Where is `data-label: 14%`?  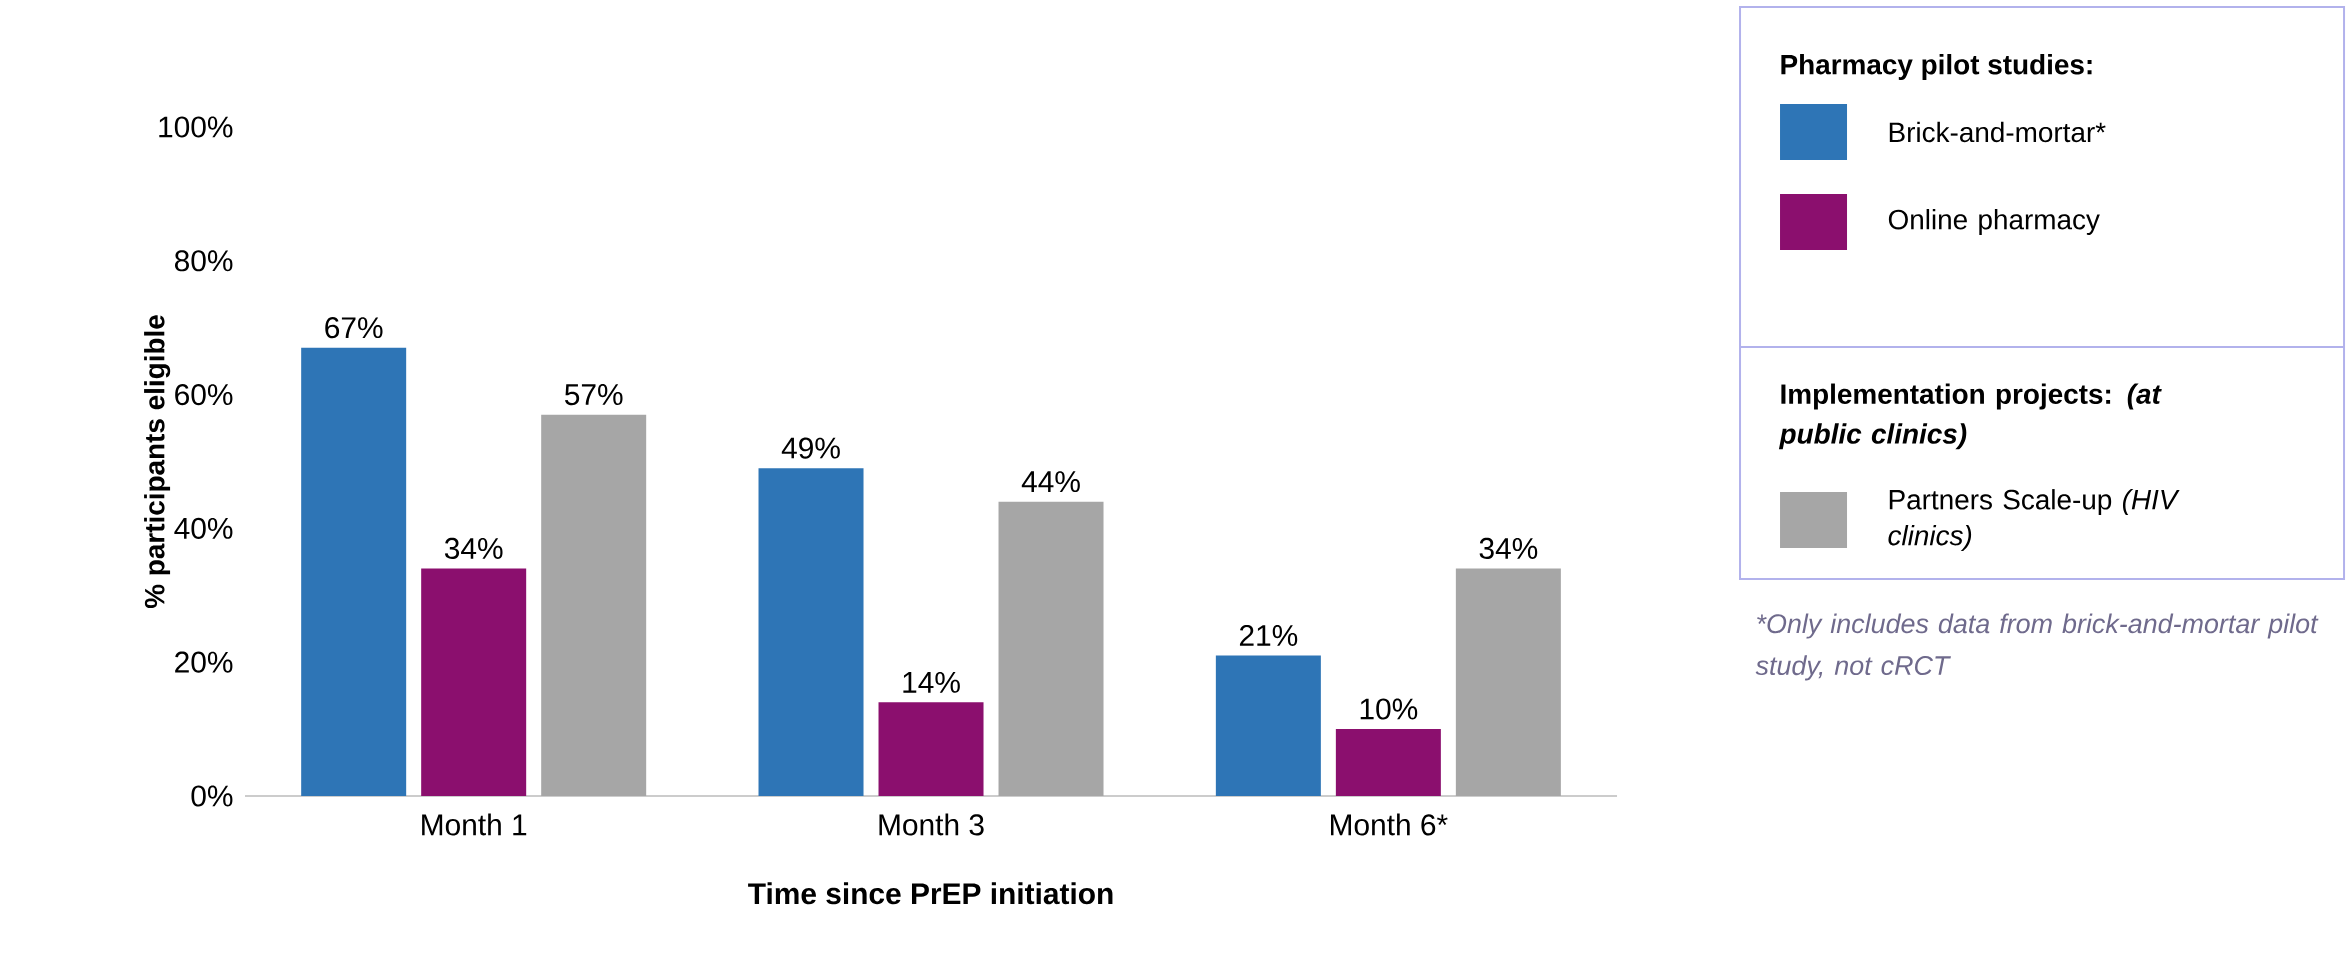
data-label: 14% is located at coordinates (931, 682).